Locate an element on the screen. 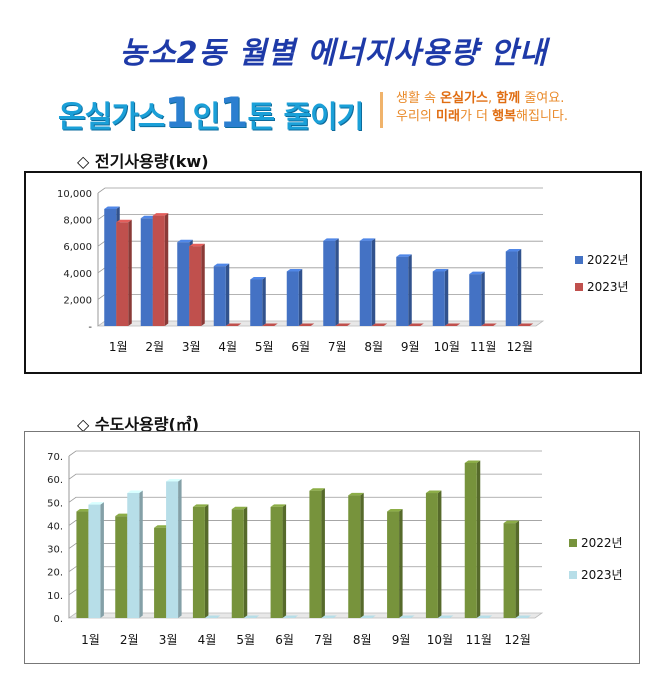 The image size is (667, 682). y-tick-label: 50. is located at coordinates (55, 503).